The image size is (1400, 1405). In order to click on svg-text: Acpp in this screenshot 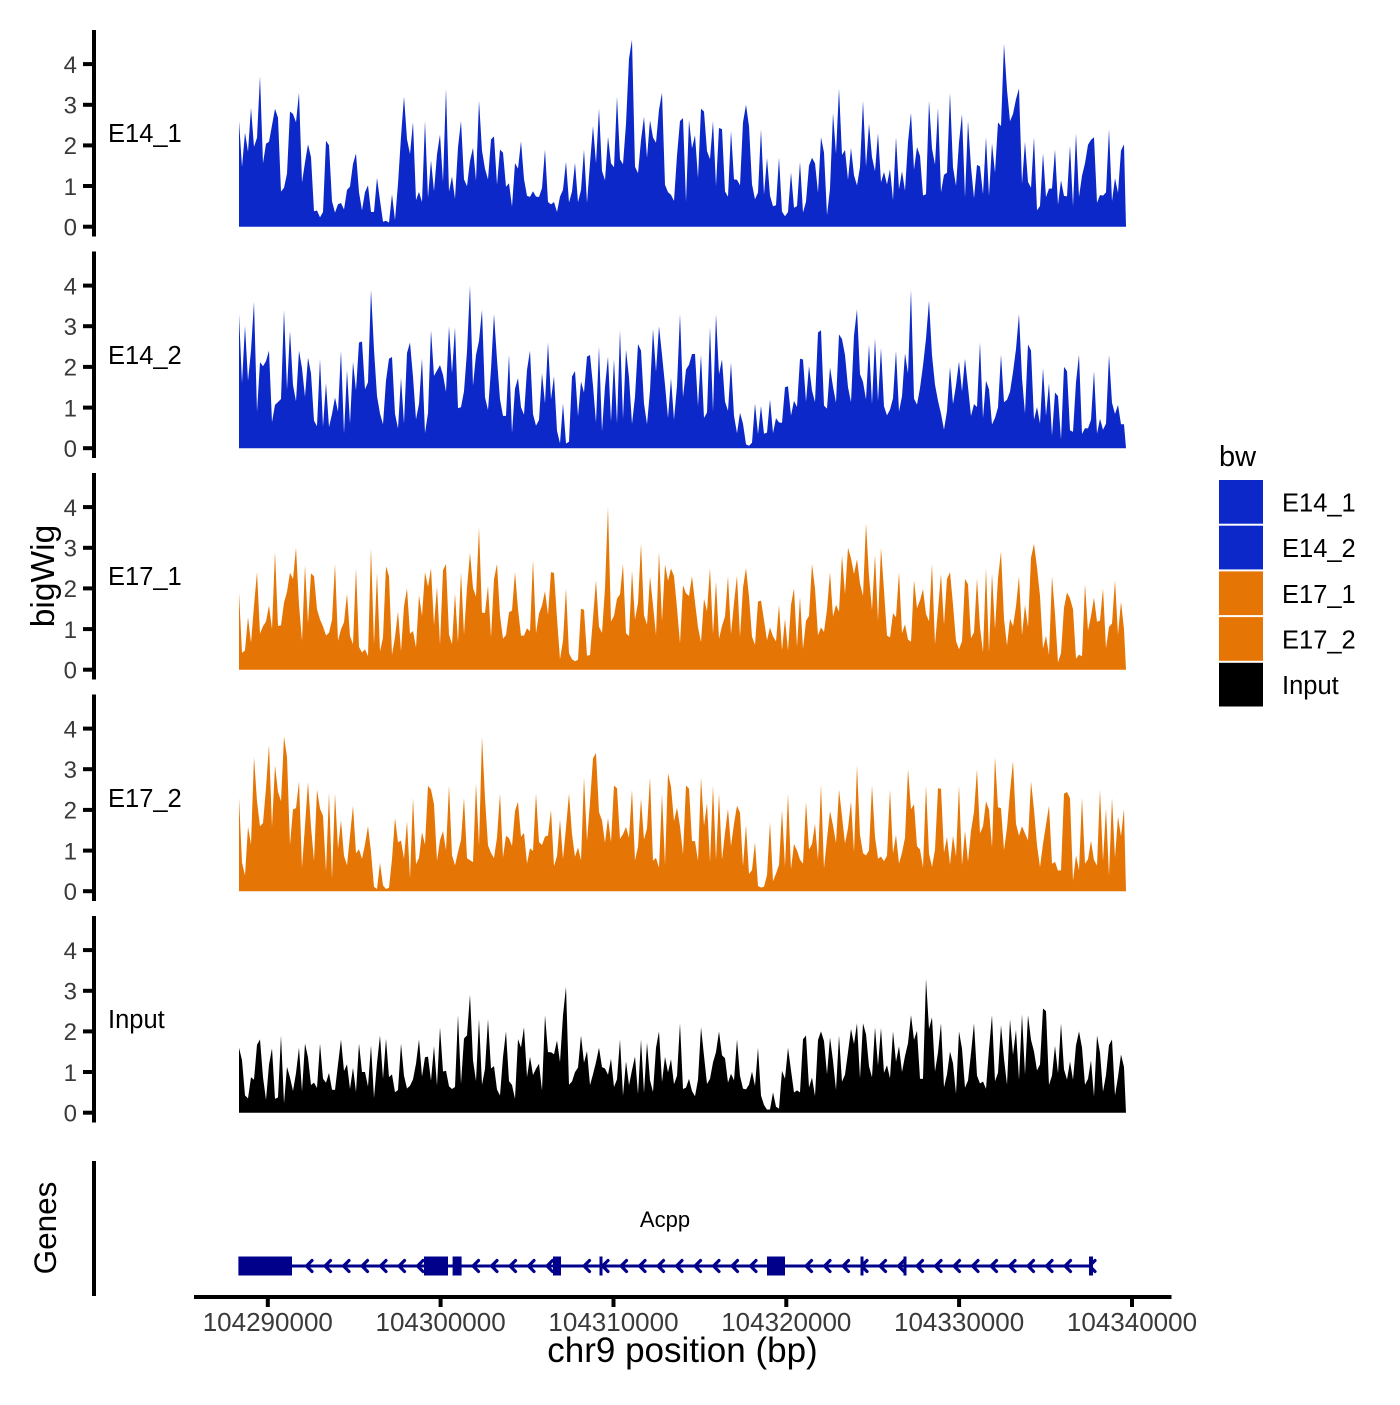, I will do `click(665, 1219)`.